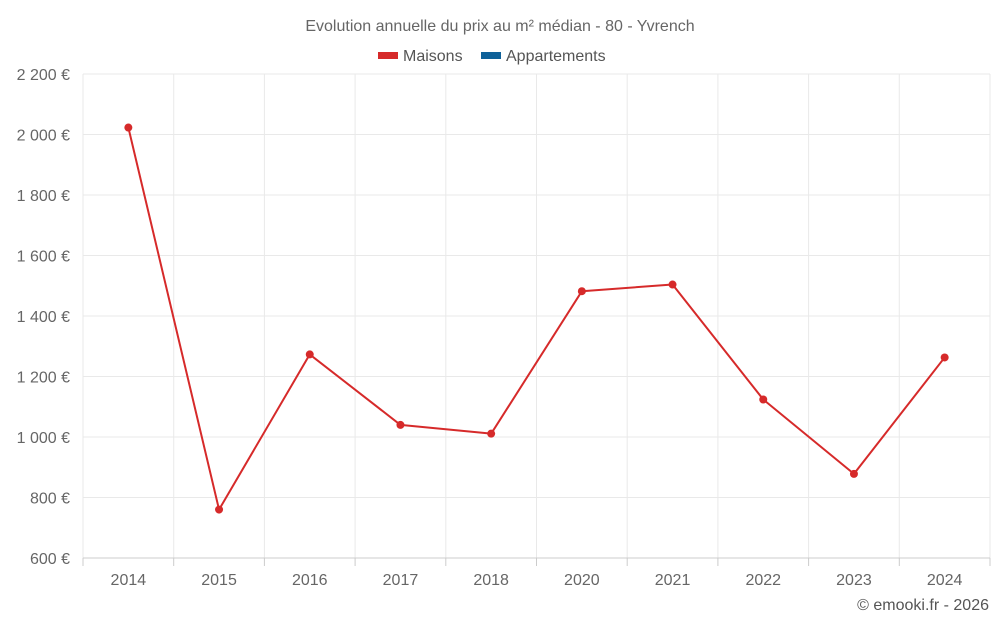 This screenshot has height=625, width=1000. I want to click on x-tick-label: 2020, so click(582, 580).